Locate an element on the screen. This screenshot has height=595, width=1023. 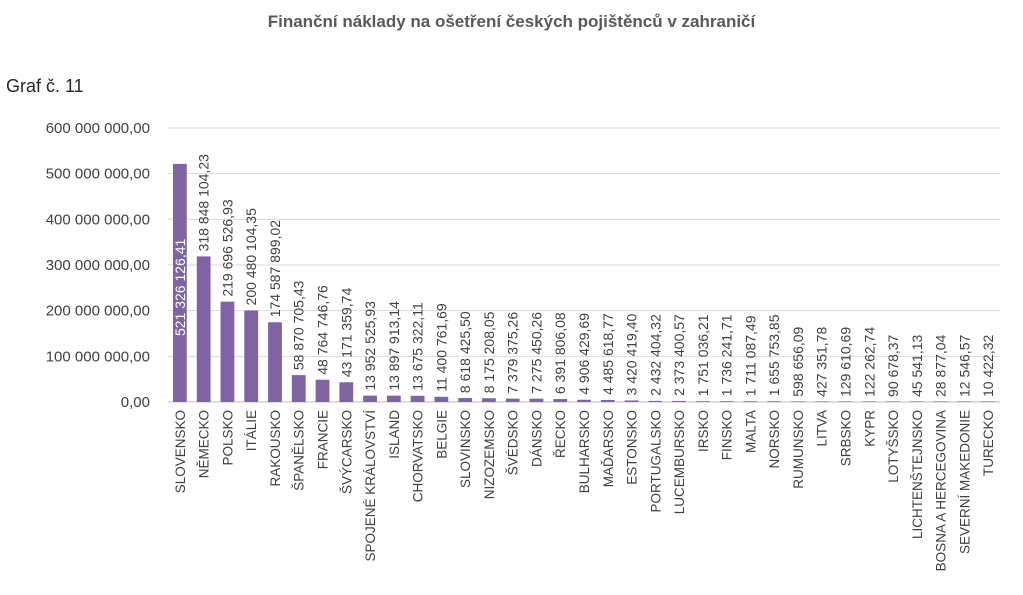
x-tick-label: FRANCIE is located at coordinates (323, 439).